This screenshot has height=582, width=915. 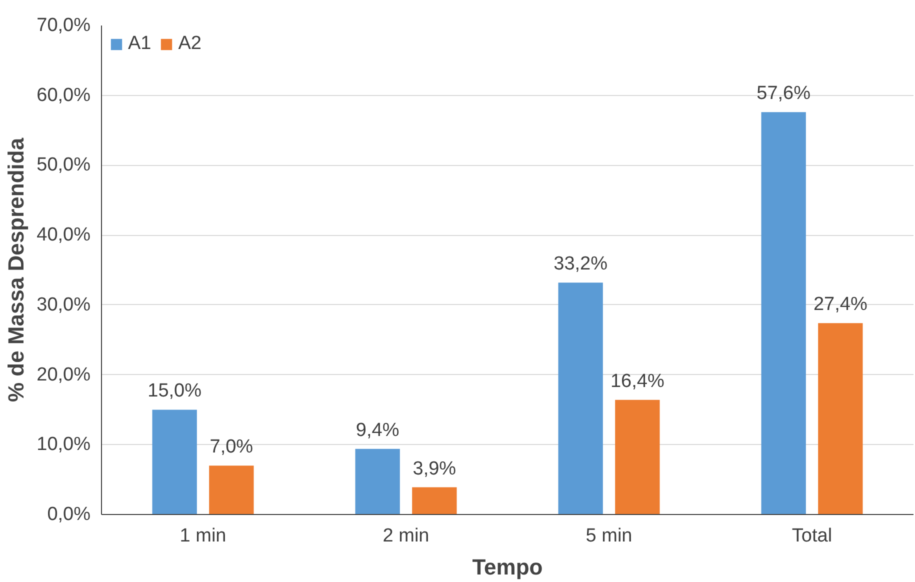 What do you see at coordinates (783, 93) in the screenshot?
I see `data-label: 57,6%` at bounding box center [783, 93].